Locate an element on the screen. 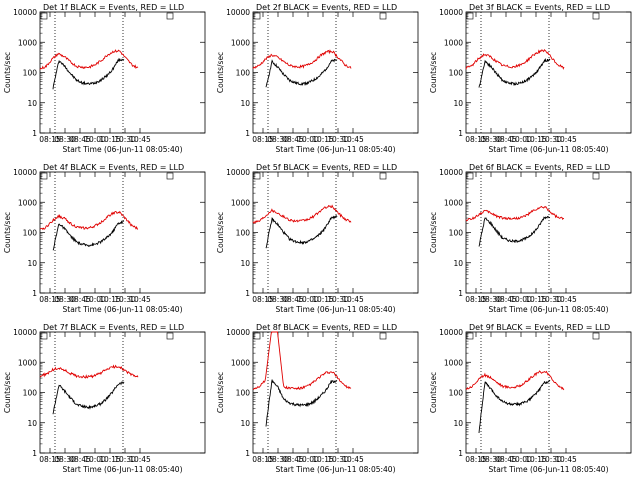 The width and height of the screenshot is (640, 480). chart-title: Det 2f BLACK = Events, RED = LLD is located at coordinates (326, 7).